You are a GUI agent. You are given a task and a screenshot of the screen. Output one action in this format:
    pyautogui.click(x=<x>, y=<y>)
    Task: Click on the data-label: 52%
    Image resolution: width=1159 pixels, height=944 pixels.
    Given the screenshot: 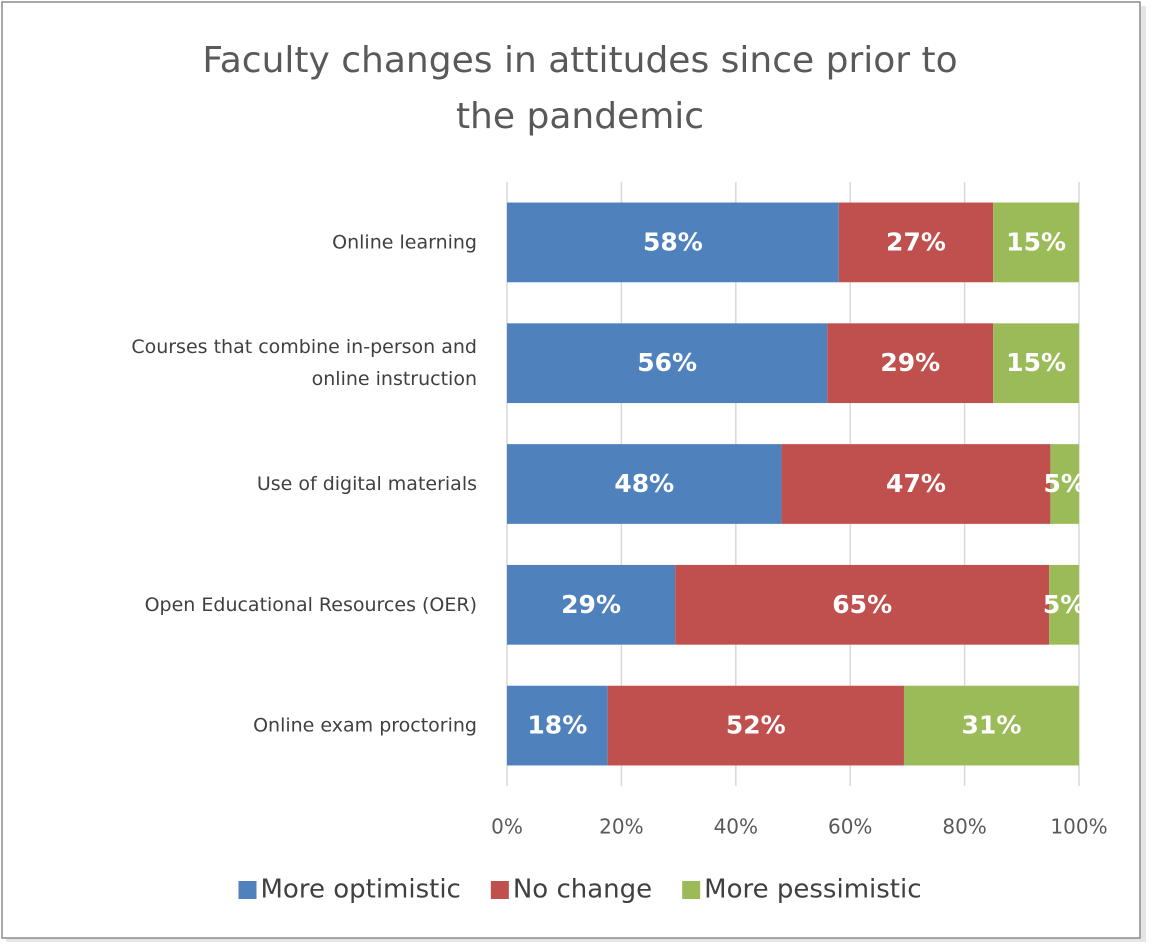 What is the action you would take?
    pyautogui.click(x=756, y=725)
    